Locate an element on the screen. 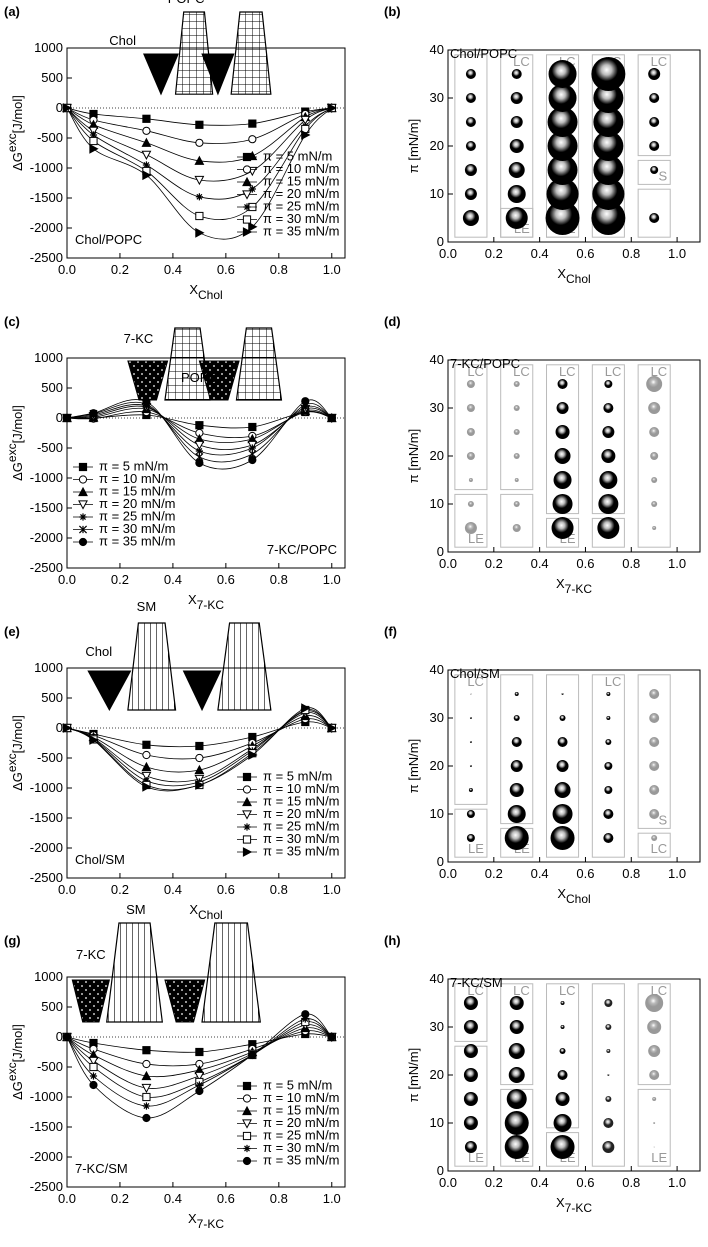 This screenshot has height=1247, width=708. x-tick-label: 0.4 is located at coordinates (173, 1198).